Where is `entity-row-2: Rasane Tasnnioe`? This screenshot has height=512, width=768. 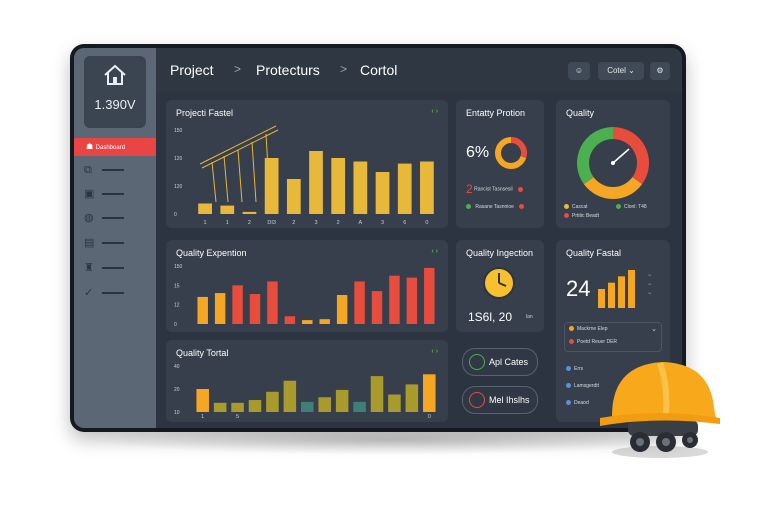
entity-row-2: Rasane Tasnnioe is located at coordinates (496, 207).